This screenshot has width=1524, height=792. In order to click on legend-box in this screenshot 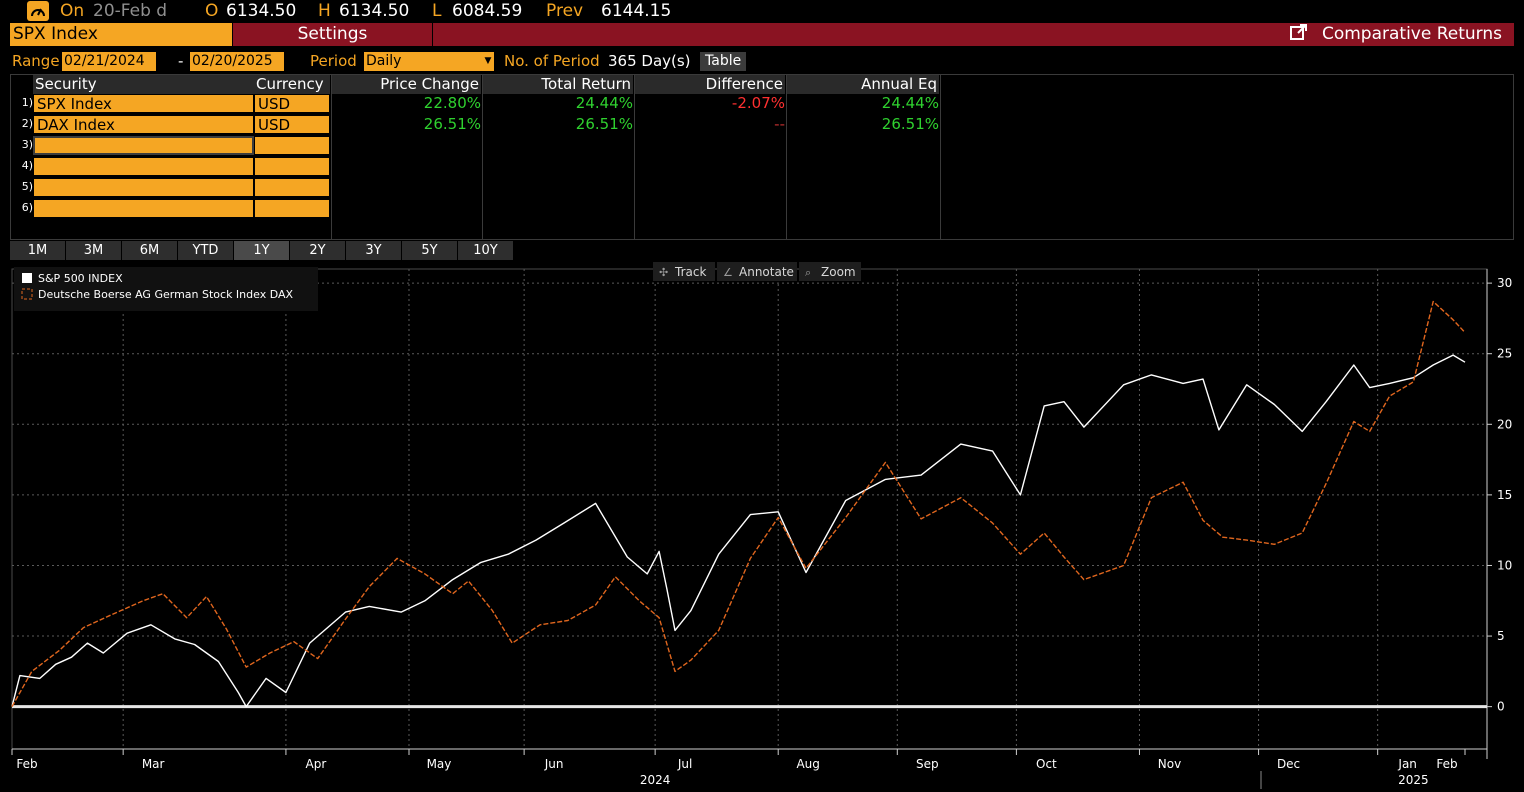, I will do `click(166, 289)`.